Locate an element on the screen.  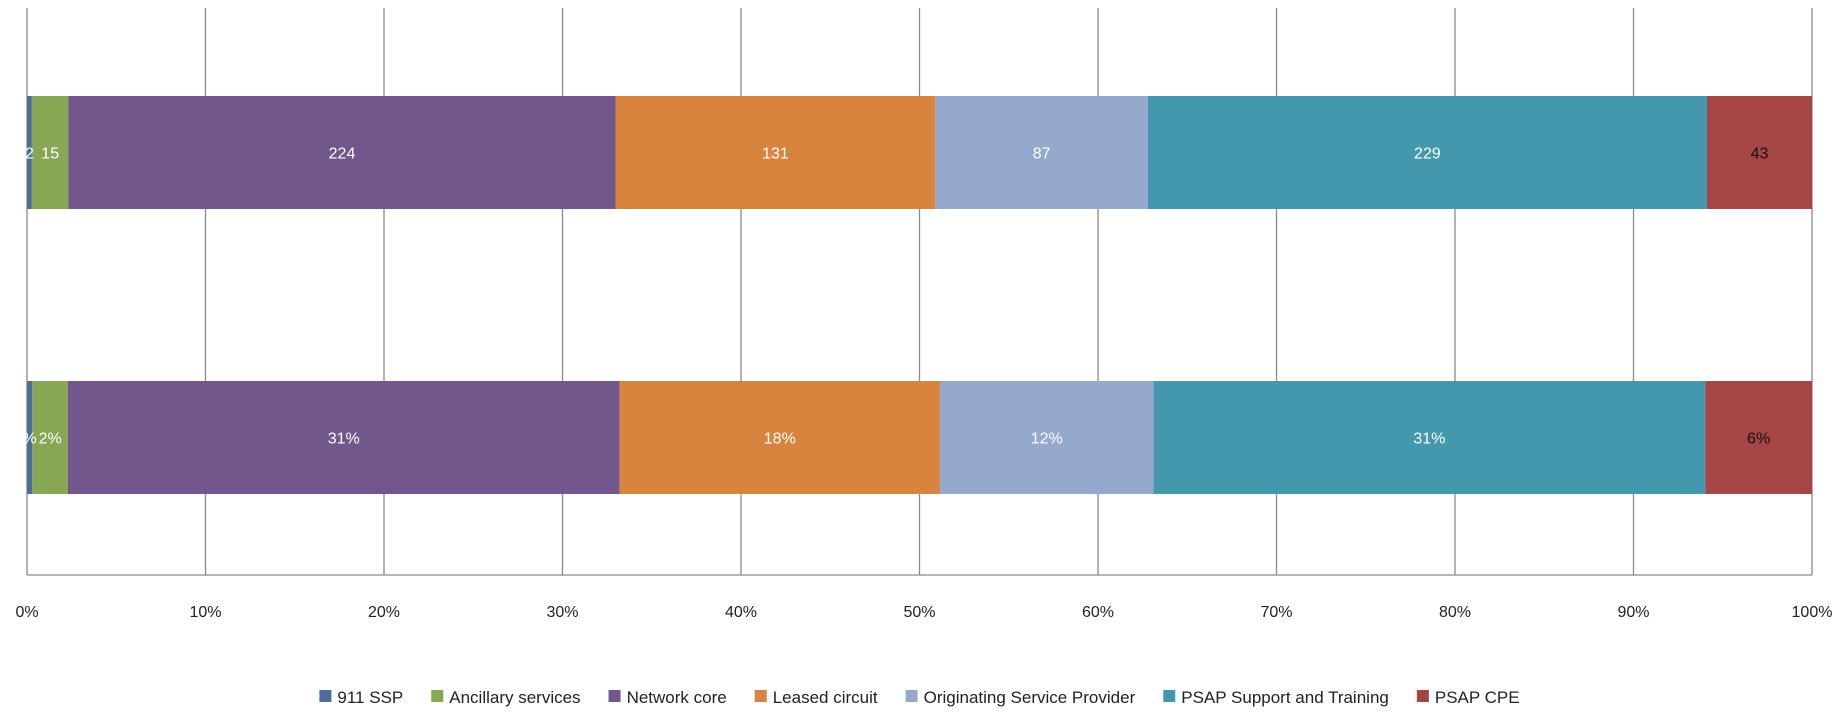
legend-item: 911 SSP is located at coordinates (361, 697).